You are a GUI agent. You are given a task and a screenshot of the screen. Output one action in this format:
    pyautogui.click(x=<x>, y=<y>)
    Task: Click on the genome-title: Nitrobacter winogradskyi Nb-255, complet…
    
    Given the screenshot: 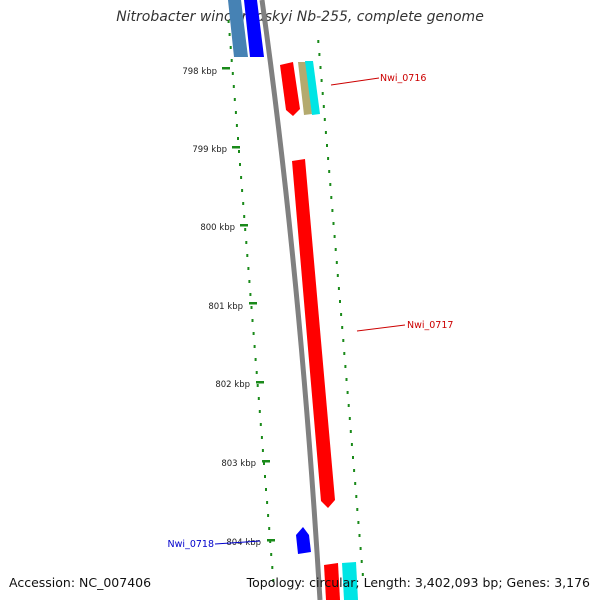 What is the action you would take?
    pyautogui.click(x=300, y=17)
    